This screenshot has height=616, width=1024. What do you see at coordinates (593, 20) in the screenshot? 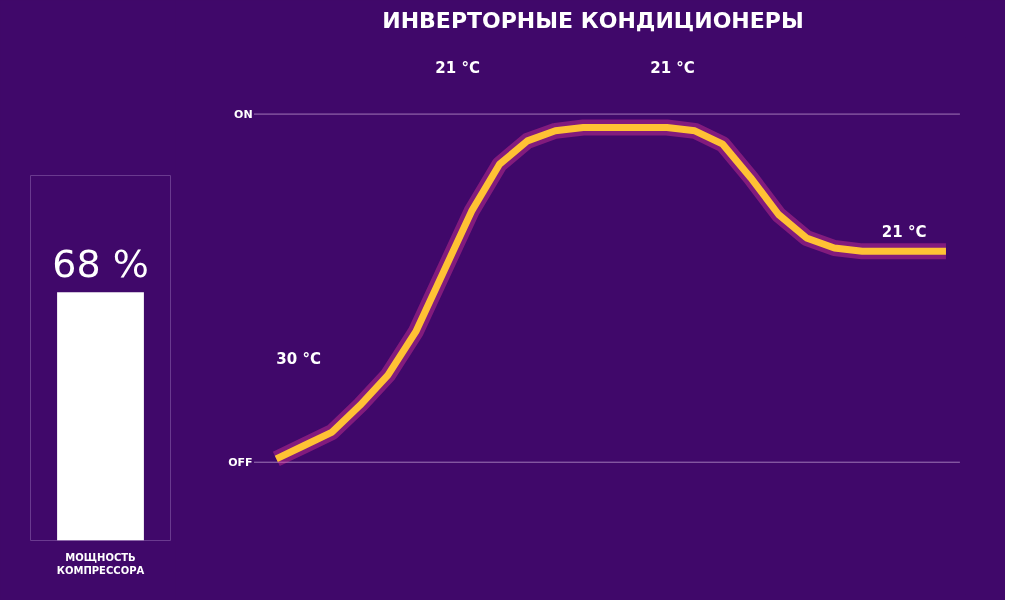
I see `chart-title: ИНВЕРТОРНЫЕ КОНДИЦИОНЕРЫ` at bounding box center [593, 20].